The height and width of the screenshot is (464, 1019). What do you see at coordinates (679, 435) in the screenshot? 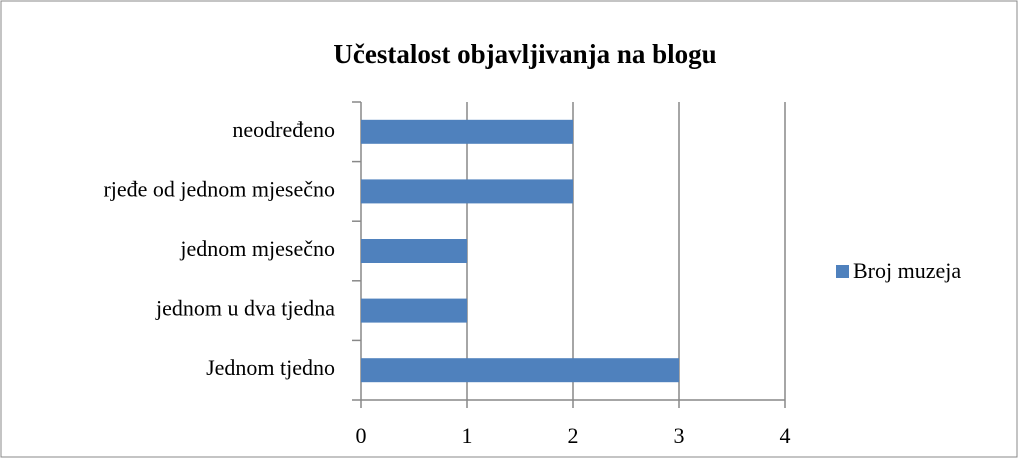
I see `x-tick-label: 3` at bounding box center [679, 435].